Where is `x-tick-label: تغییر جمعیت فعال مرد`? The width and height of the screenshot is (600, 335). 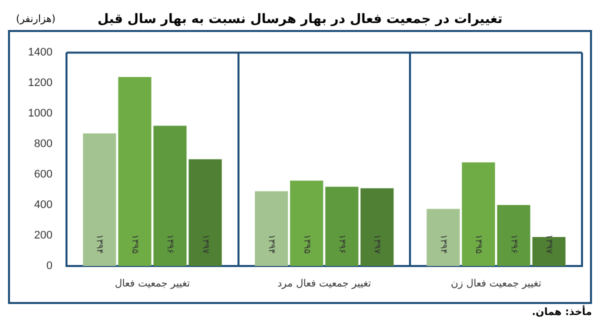
x-tick-label: تغییر جمعیت فعال مرد is located at coordinates (324, 284).